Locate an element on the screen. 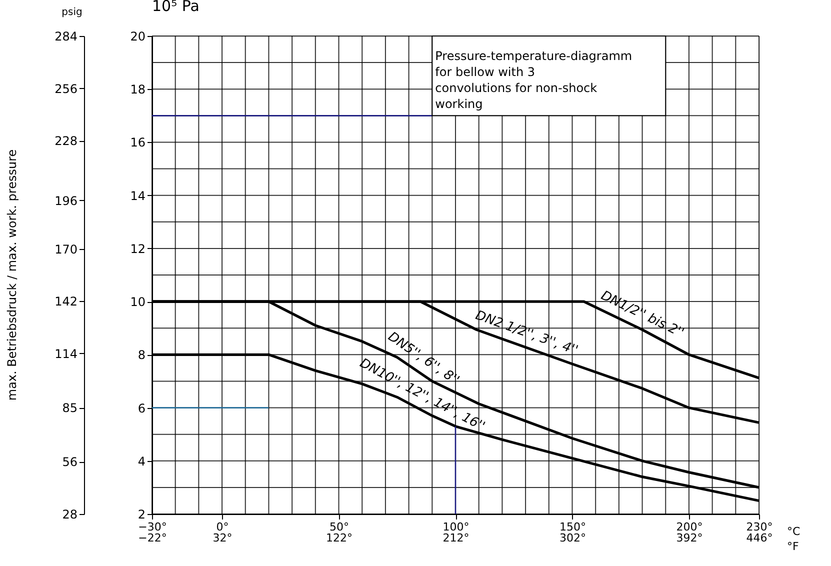 The image size is (831, 566). x-axis-title: °C °F is located at coordinates (793, 539).